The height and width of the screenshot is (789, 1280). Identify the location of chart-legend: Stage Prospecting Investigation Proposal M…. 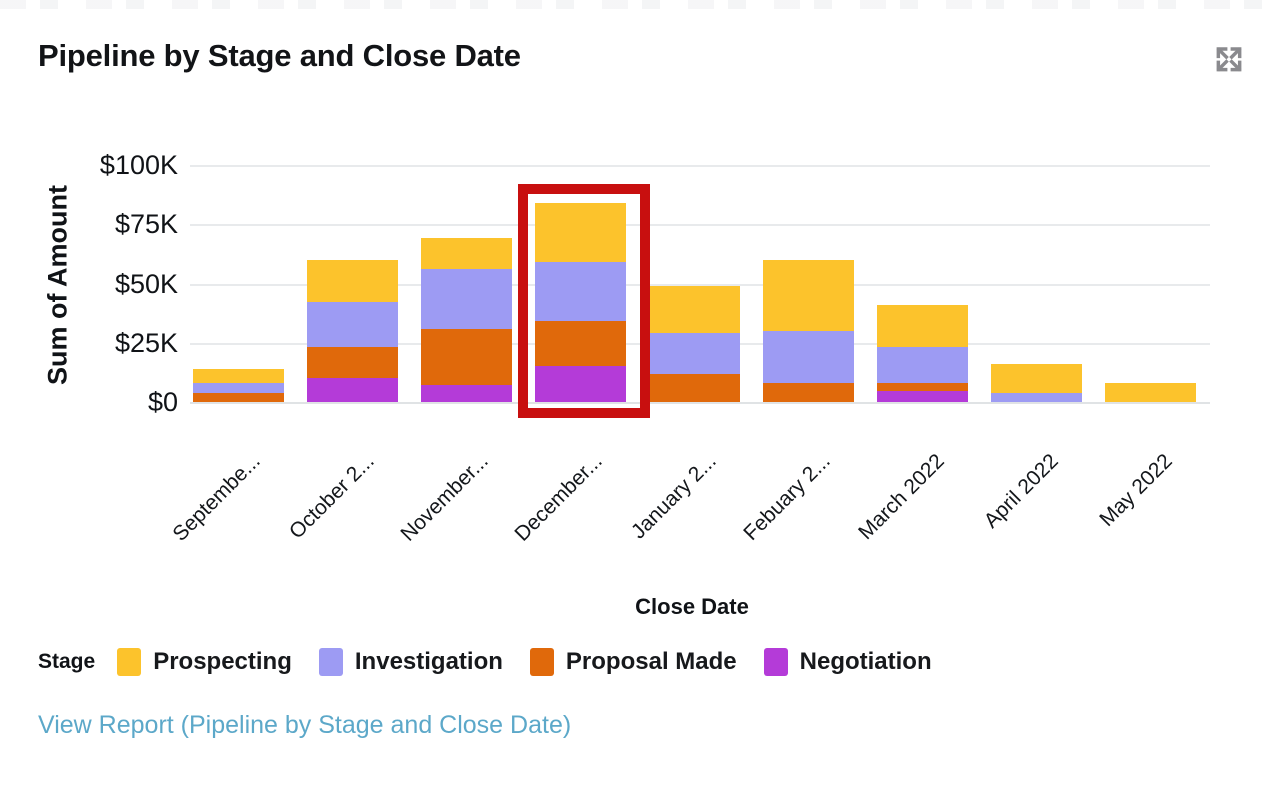
(485, 662).